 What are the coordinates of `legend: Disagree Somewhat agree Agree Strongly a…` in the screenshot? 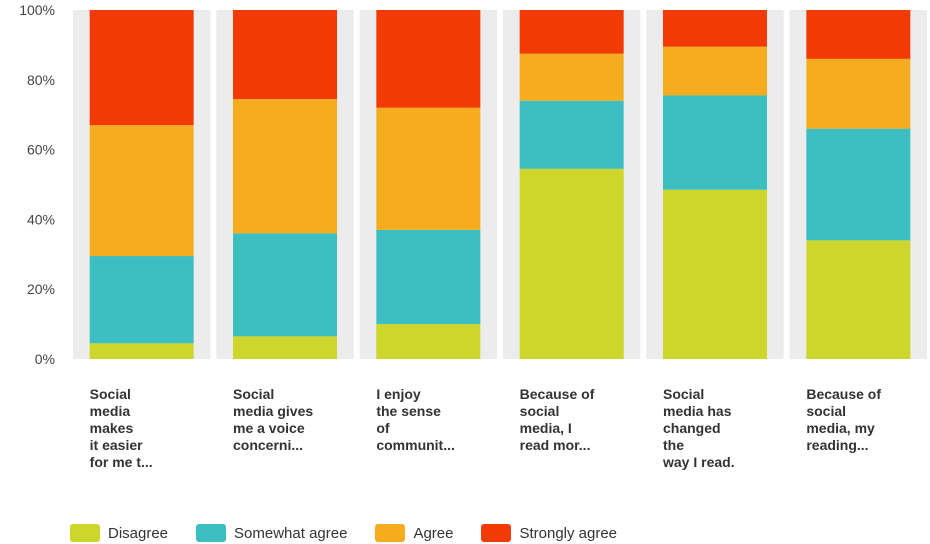 It's located at (357, 533).